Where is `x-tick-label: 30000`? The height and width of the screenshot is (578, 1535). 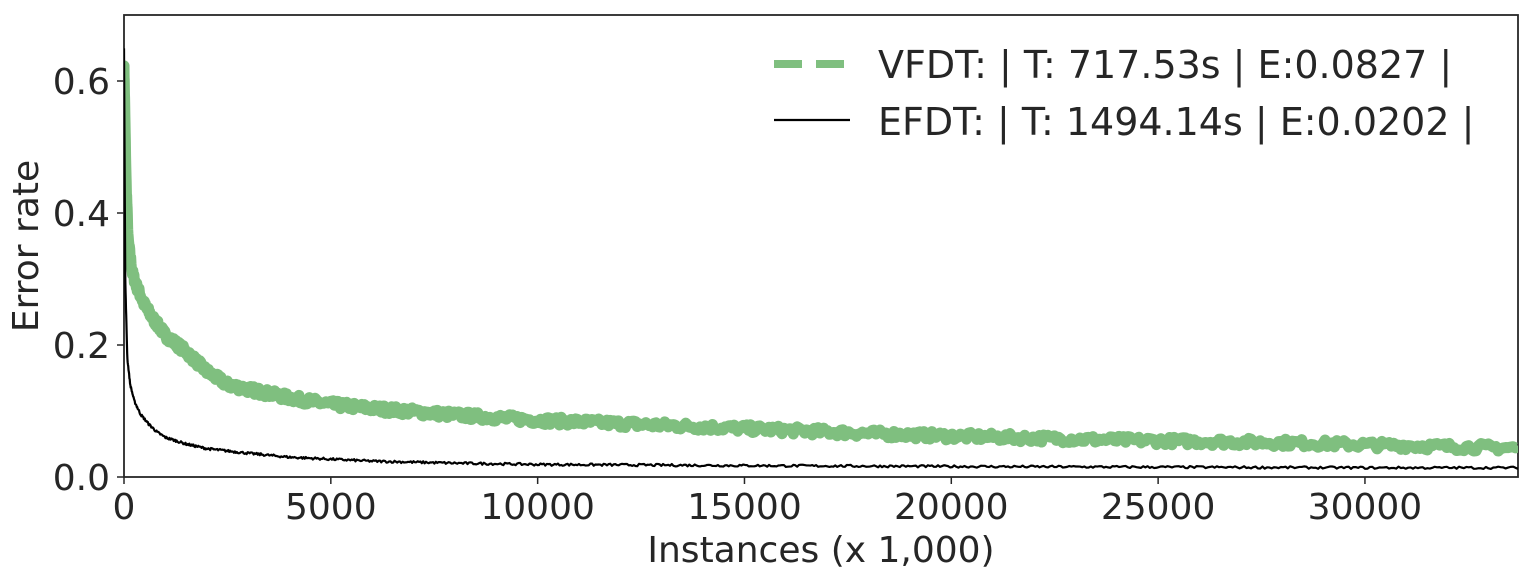
x-tick-label: 30000 is located at coordinates (1365, 507).